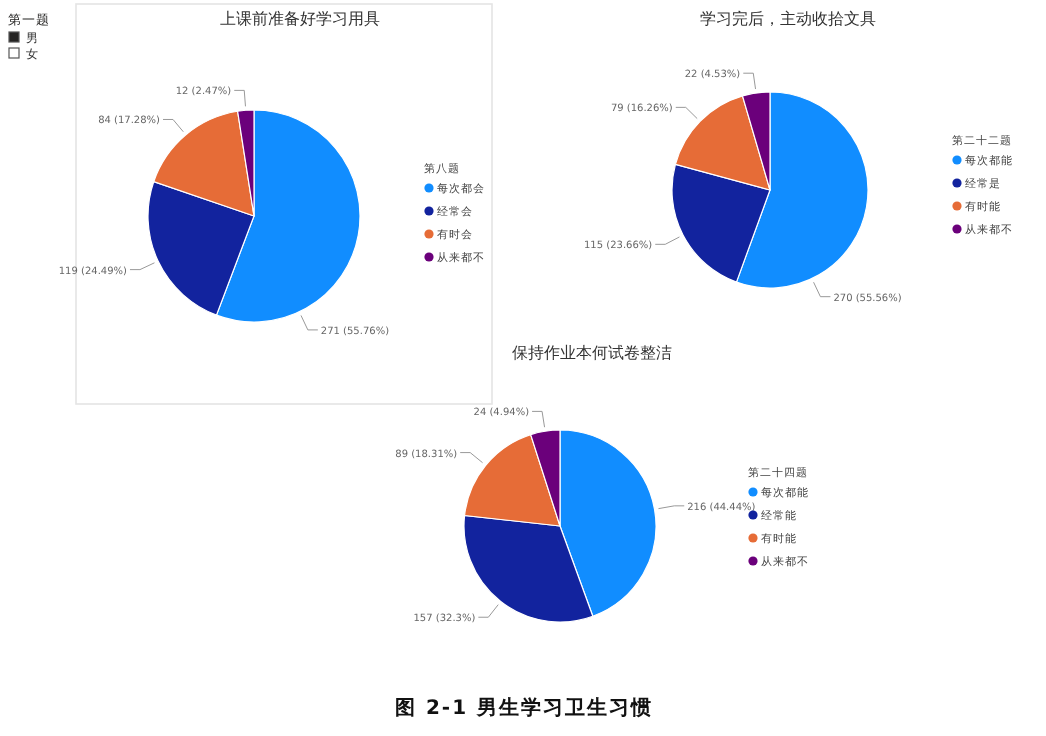 The height and width of the screenshot is (736, 1046). I want to click on caption: 图 2-1 男生学习卫生习惯, so click(524, 708).